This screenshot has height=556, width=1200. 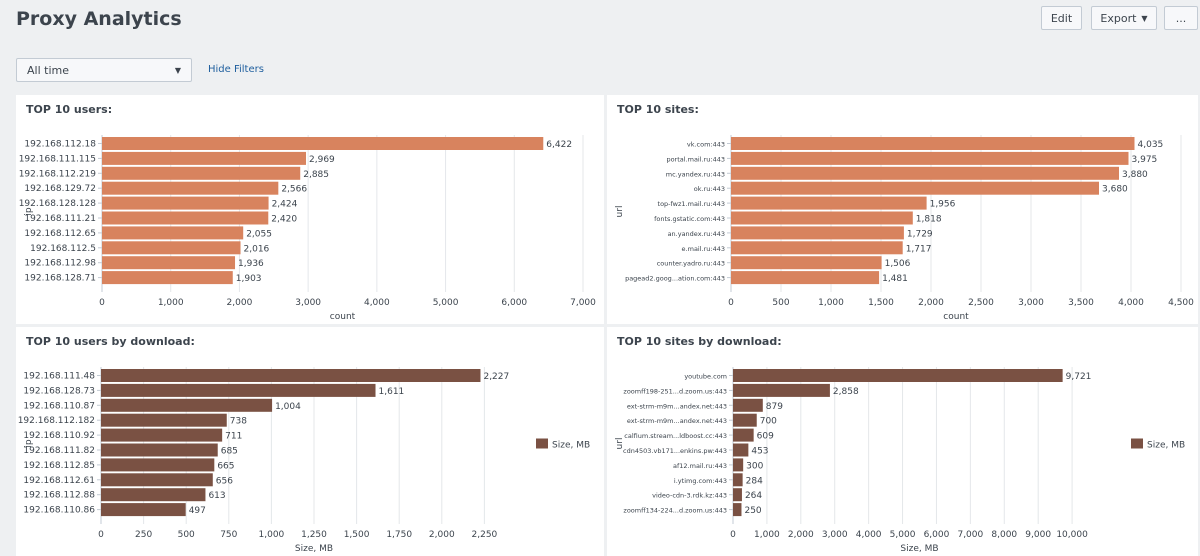 What do you see at coordinates (197, 511) in the screenshot?
I see `data-label: 497` at bounding box center [197, 511].